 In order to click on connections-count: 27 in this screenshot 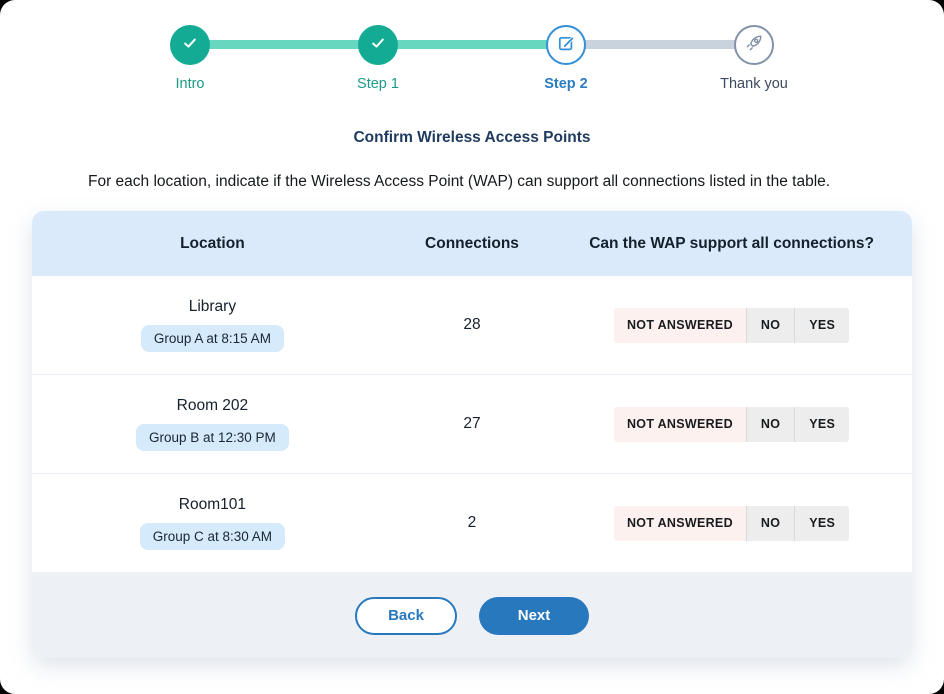, I will do `click(472, 424)`.